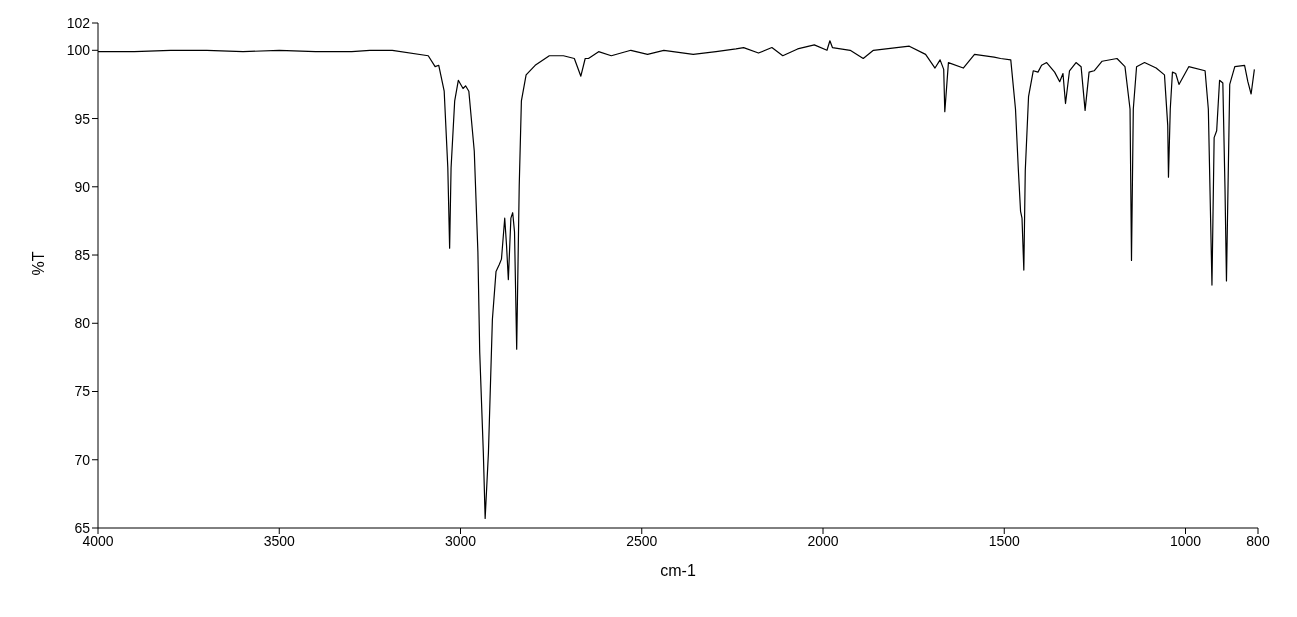 The image size is (1297, 617). I want to click on y-tick-label: 80, so click(82, 323).